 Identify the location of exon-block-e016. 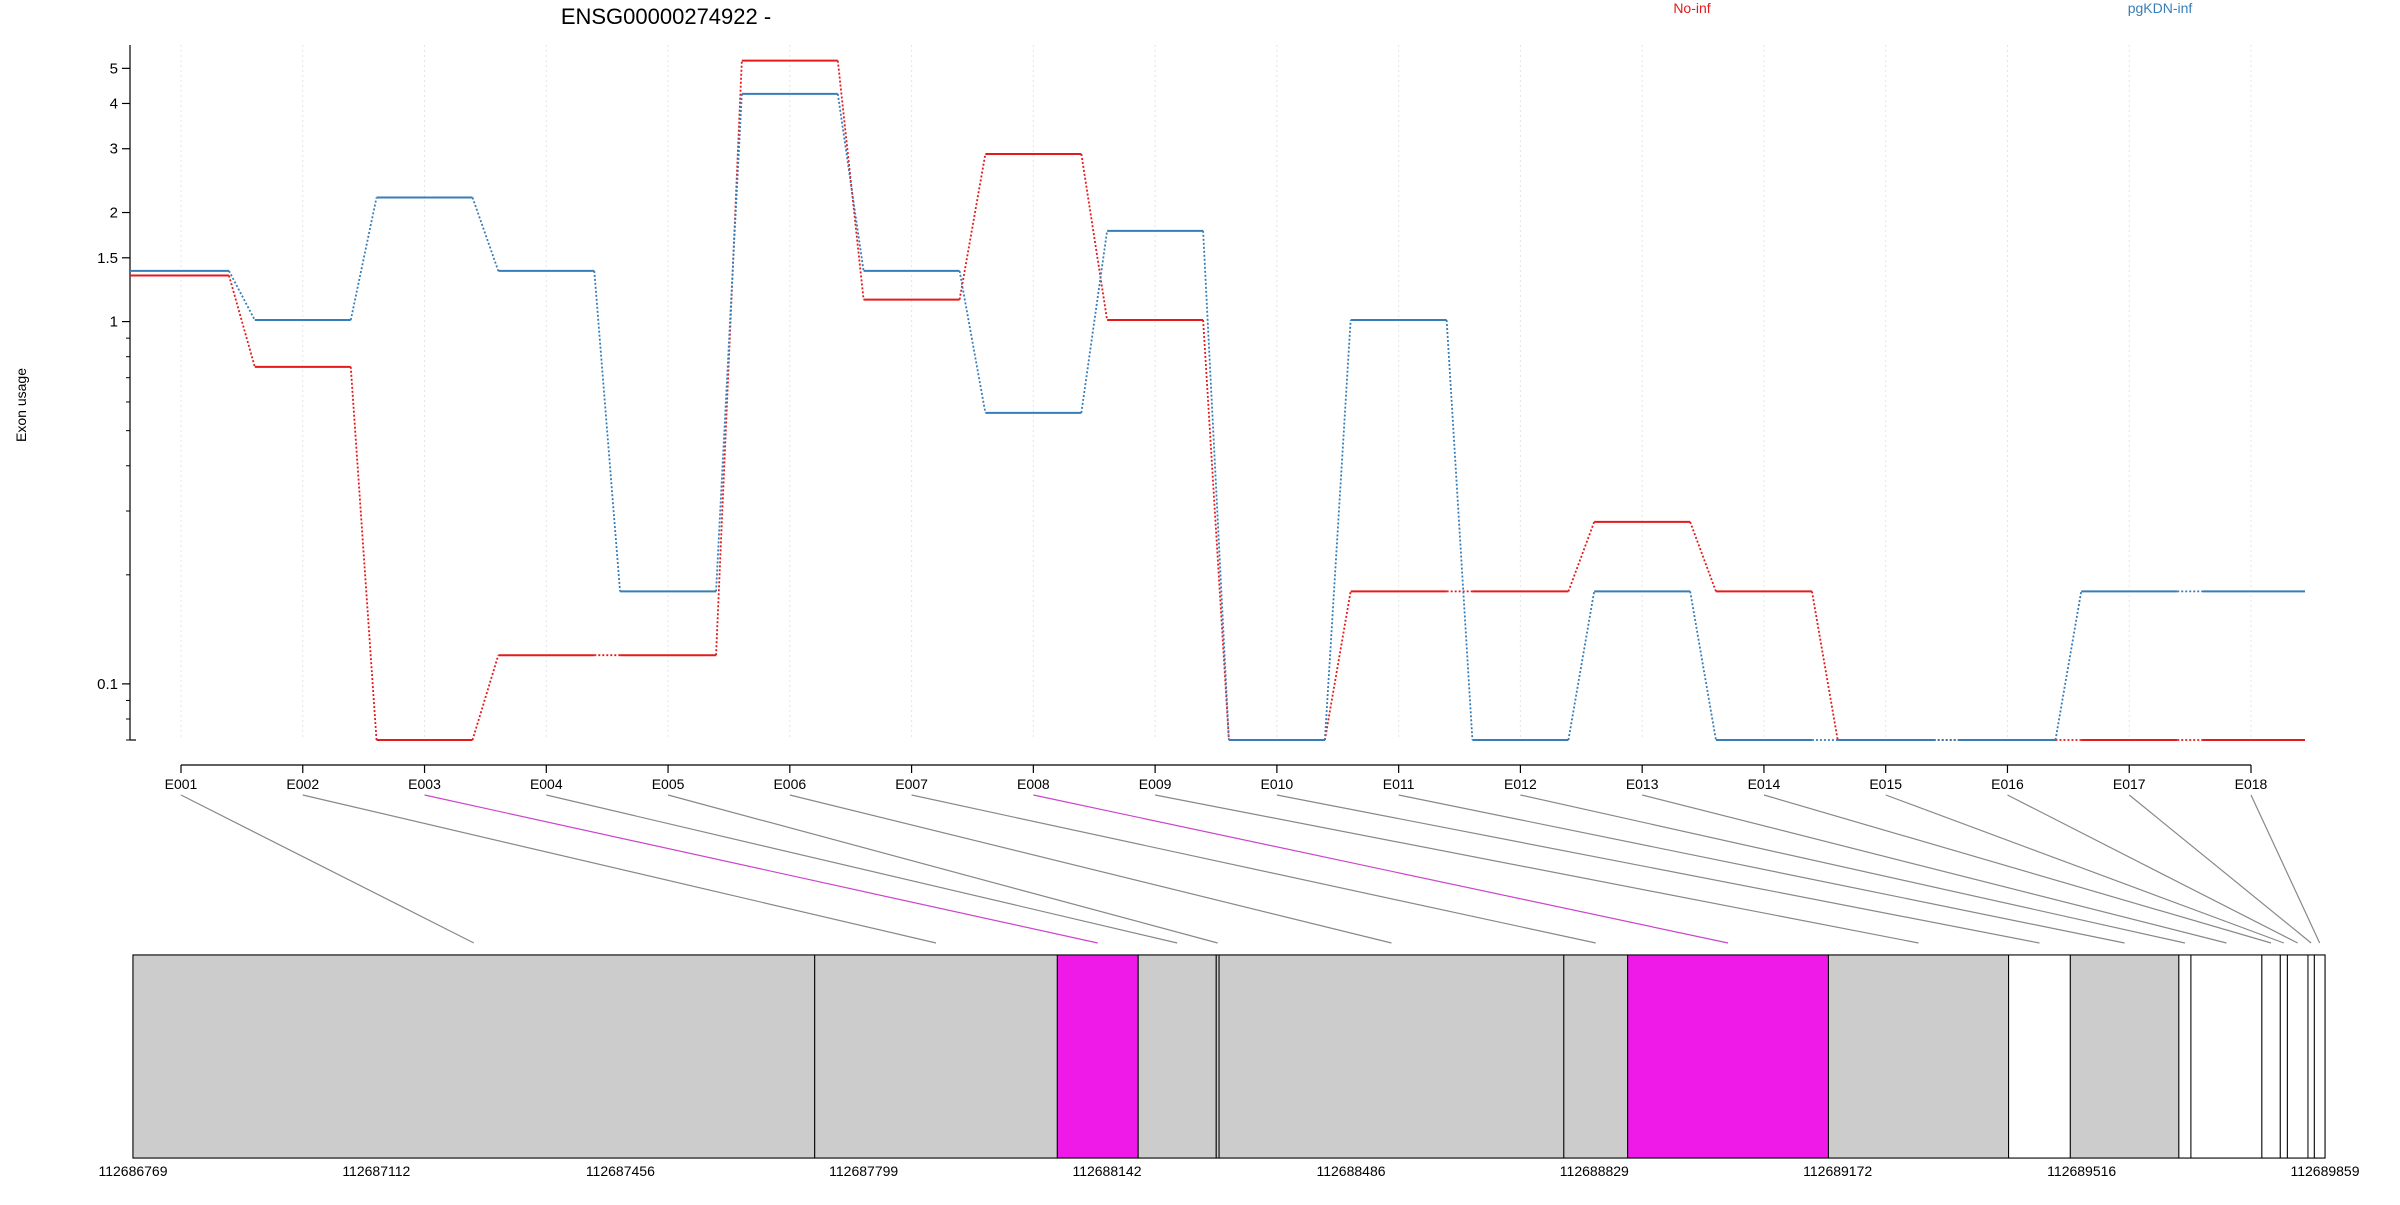
(2297, 1056).